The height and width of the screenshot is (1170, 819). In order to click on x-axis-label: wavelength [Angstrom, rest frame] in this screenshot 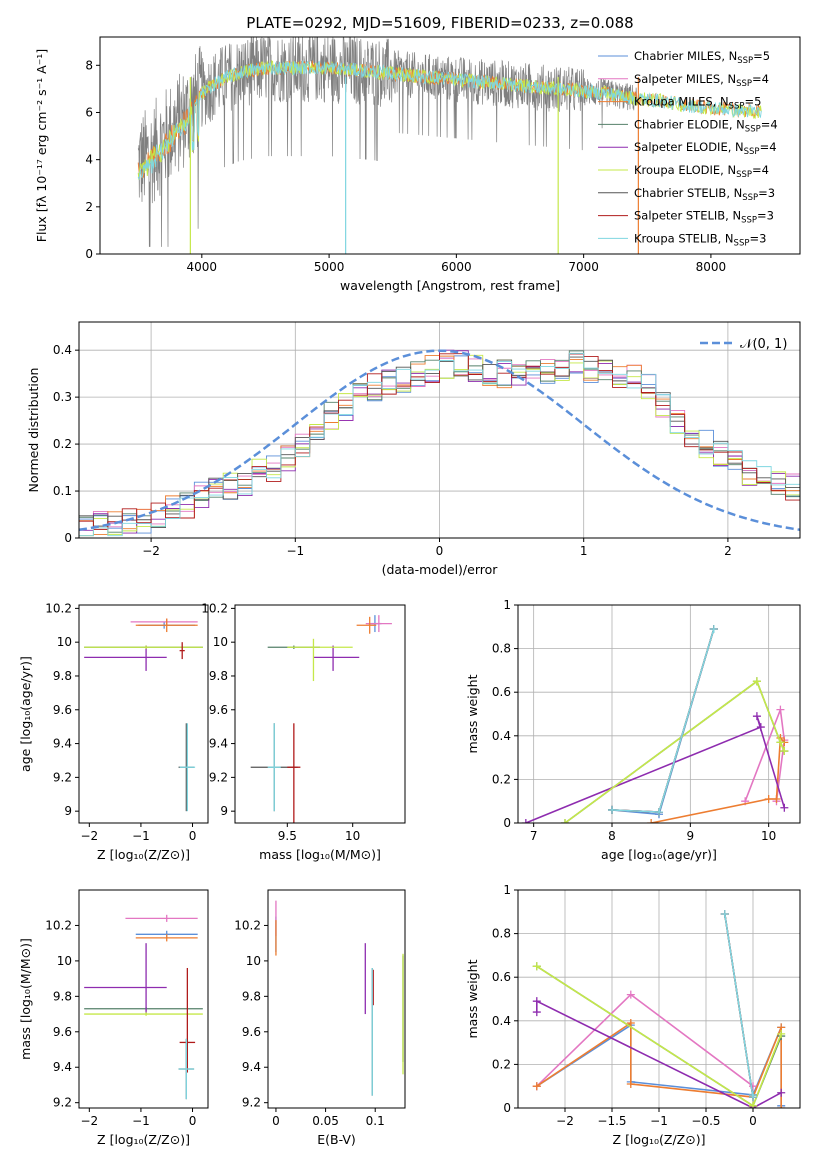, I will do `click(450, 285)`.